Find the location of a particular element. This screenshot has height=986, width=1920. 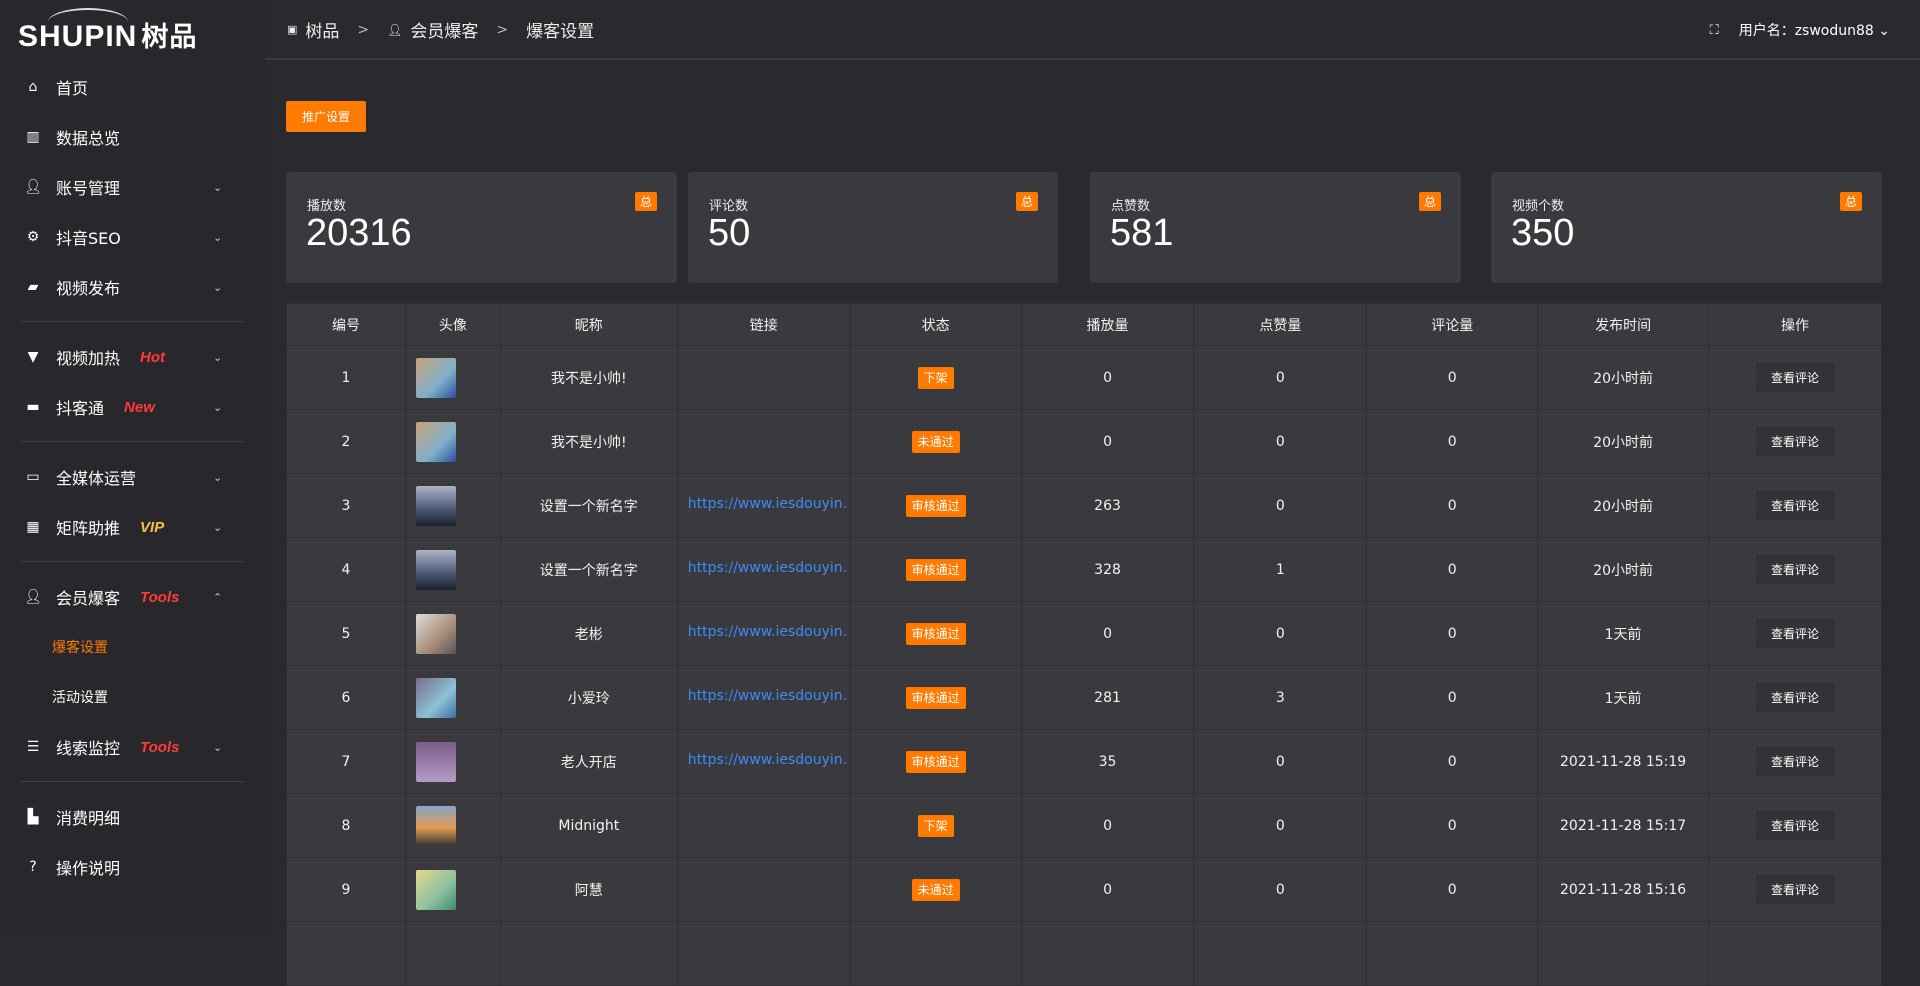

chat-icon: ▬ is located at coordinates (33, 407).